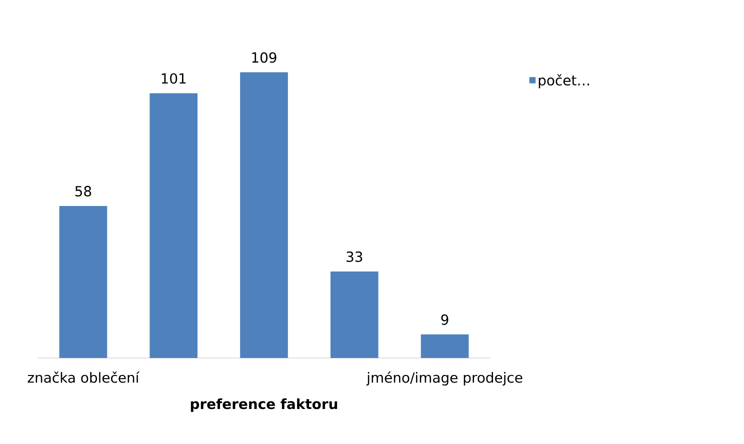 The image size is (744, 444). What do you see at coordinates (84, 377) in the screenshot?
I see `x-tick-label: značka oblečení` at bounding box center [84, 377].